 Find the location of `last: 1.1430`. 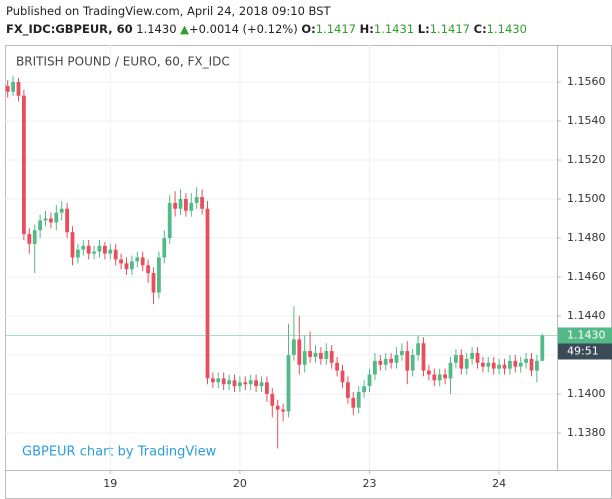

last: 1.1430 is located at coordinates (156, 29).